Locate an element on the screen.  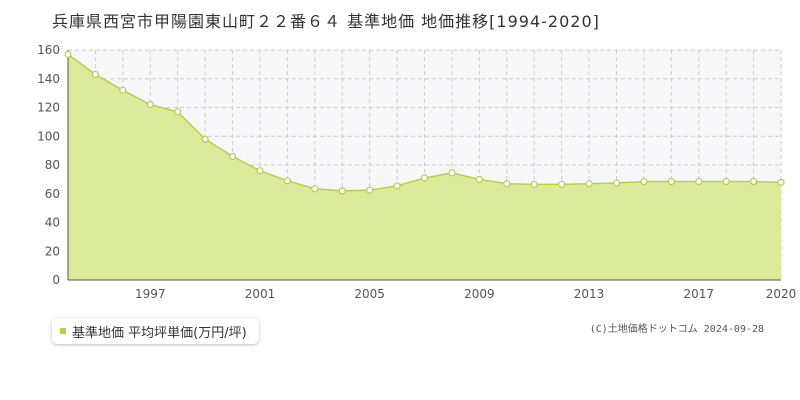
y-tick-label: 20 is located at coordinates (52, 251).